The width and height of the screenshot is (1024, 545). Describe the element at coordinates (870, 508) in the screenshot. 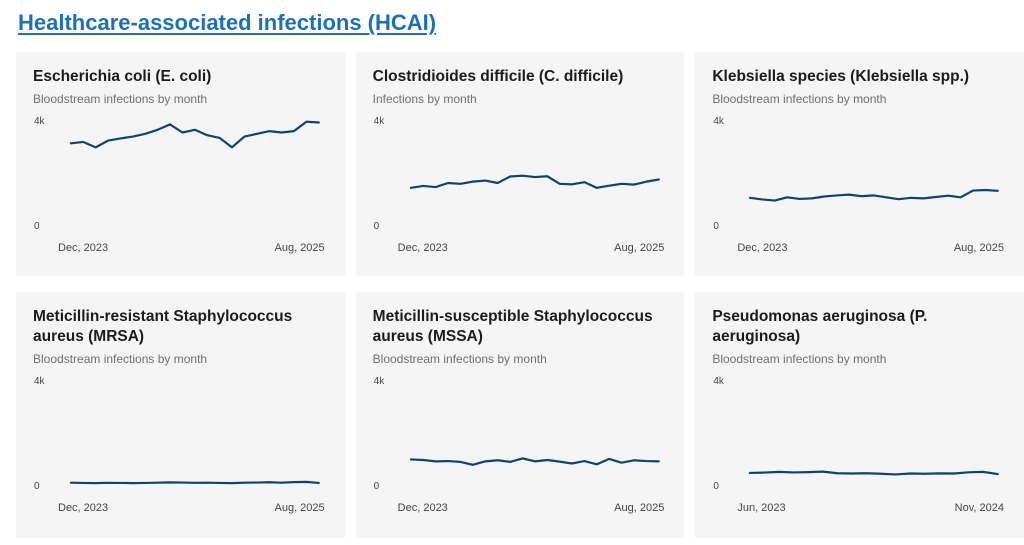

I see `x-axis: Jun, 2023 Nov, 2024` at that location.